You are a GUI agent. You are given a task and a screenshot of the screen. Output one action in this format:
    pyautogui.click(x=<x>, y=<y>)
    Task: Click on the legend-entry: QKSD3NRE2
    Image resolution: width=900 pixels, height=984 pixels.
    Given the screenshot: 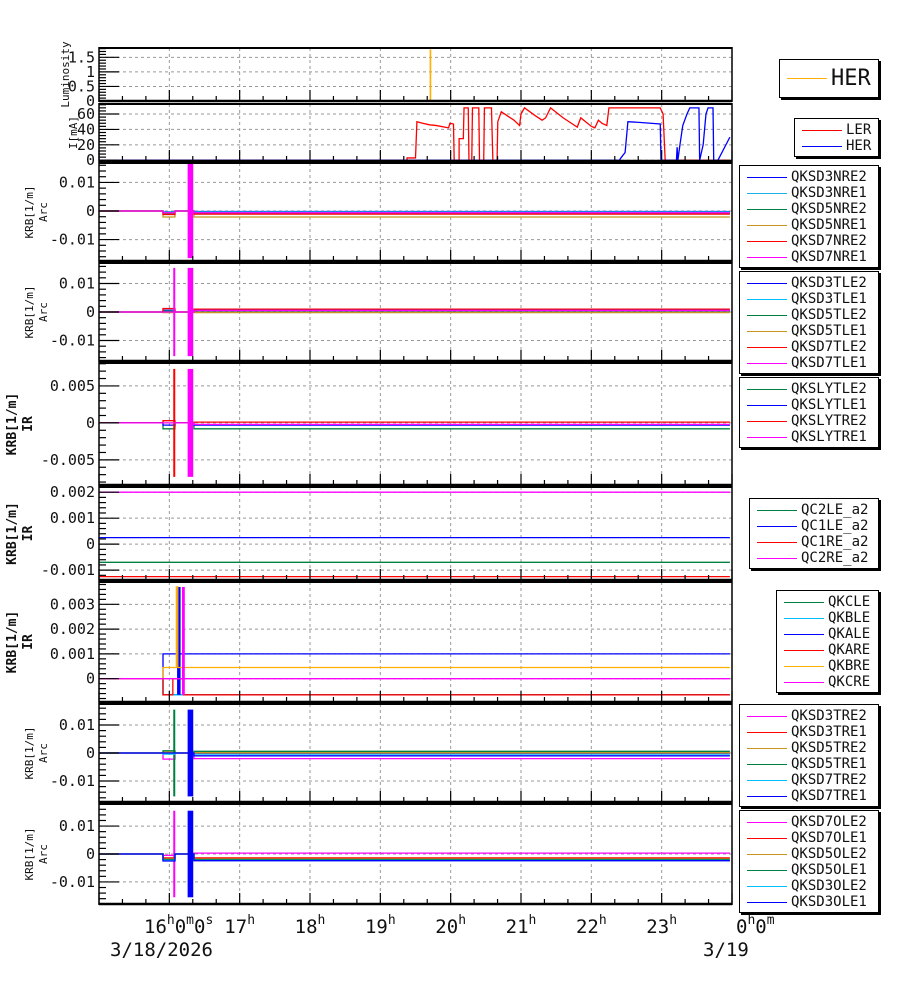 What is the action you would take?
    pyautogui.click(x=809, y=177)
    